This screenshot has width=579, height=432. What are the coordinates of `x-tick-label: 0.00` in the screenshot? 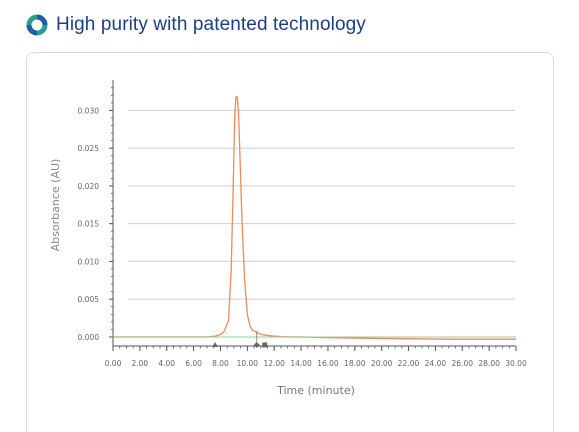 It's located at (113, 363).